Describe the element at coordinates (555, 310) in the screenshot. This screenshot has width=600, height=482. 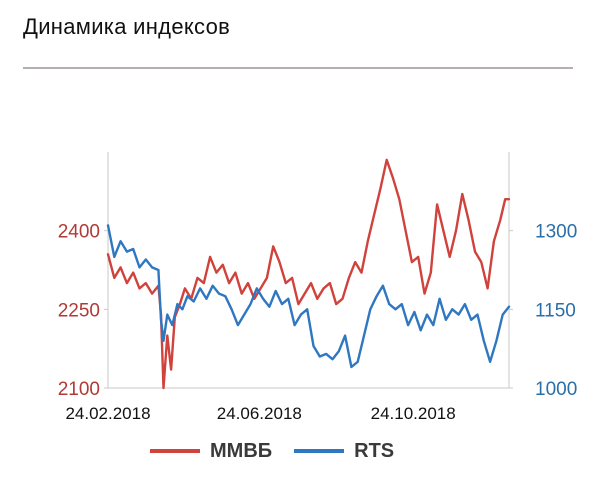
I see `right-tick-label: 1150` at that location.